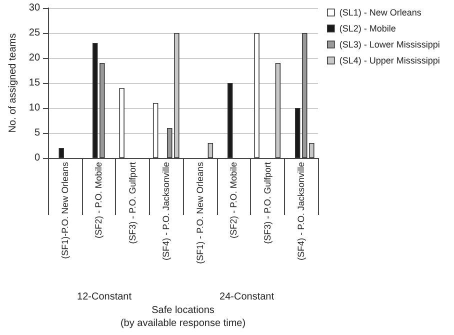 This screenshot has height=335, width=454. Describe the element at coordinates (367, 29) in the screenshot. I see `legend-label: (SL2) - Mobile` at that location.